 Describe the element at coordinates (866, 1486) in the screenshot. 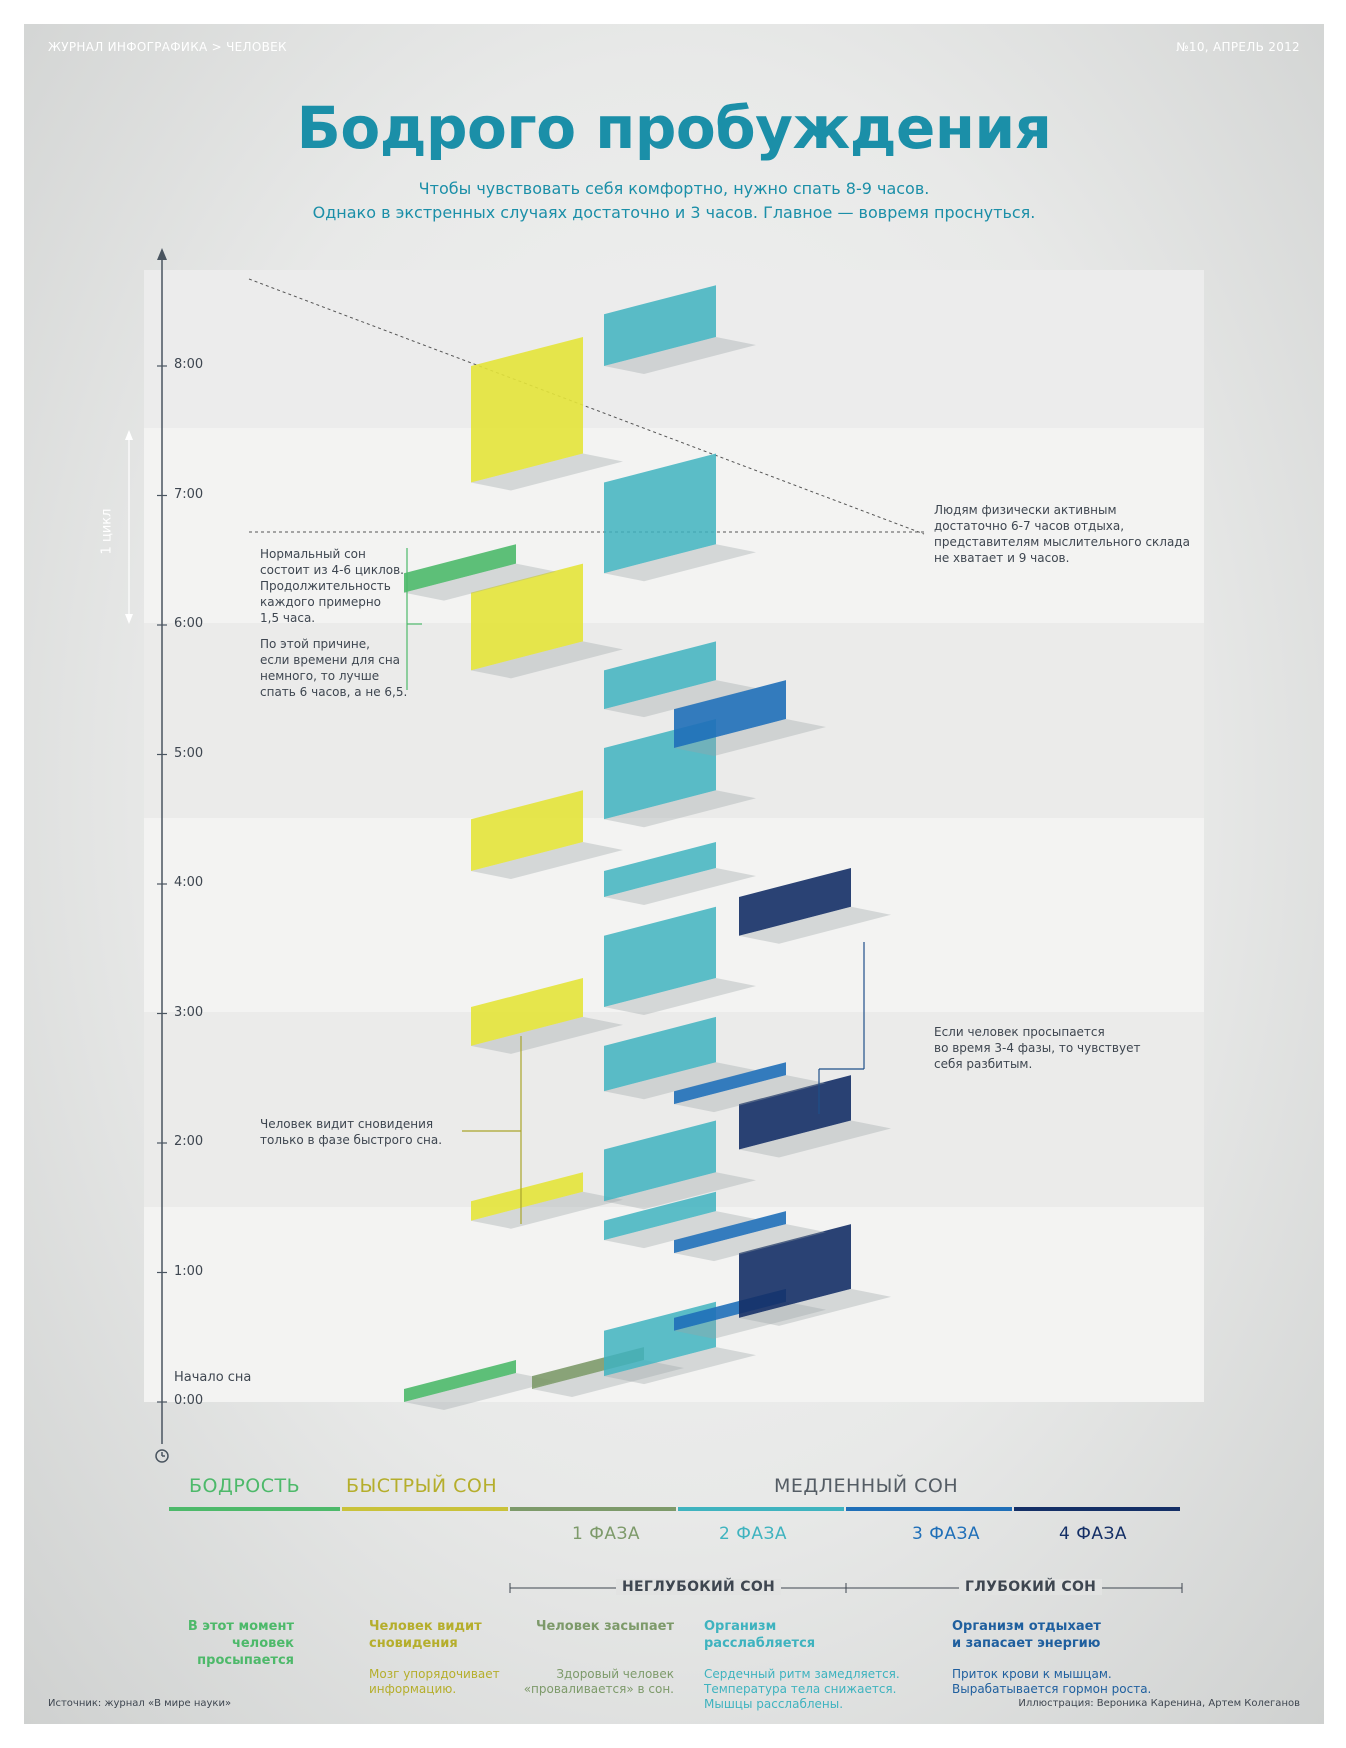

I see `legend-slow-sleep: МЕДЛЕННЫЙ СОН` at that location.